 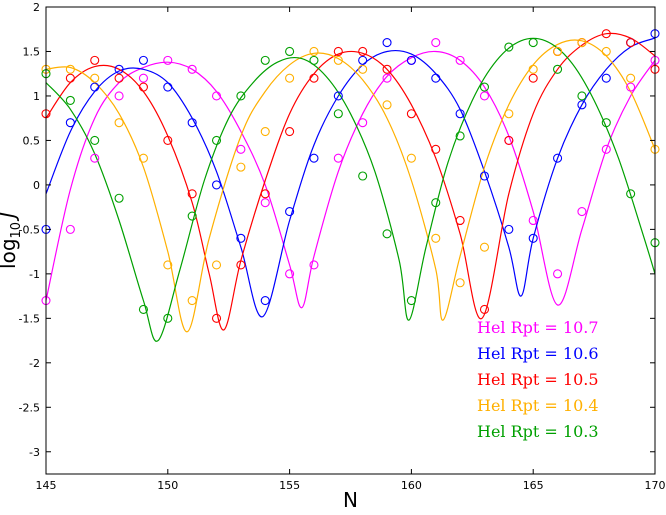 I want to click on y-axis-label: log10J, so click(x=12, y=240).